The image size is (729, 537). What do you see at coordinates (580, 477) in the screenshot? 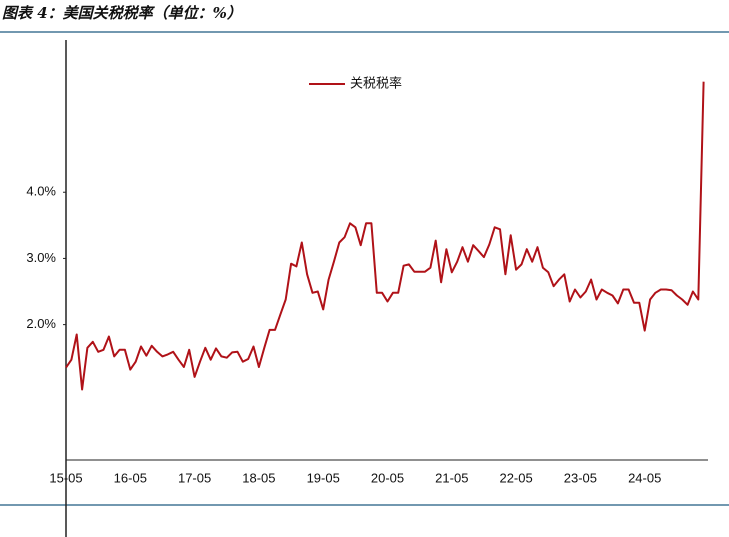
I see `x-tick-label: 23-05` at bounding box center [580, 477].